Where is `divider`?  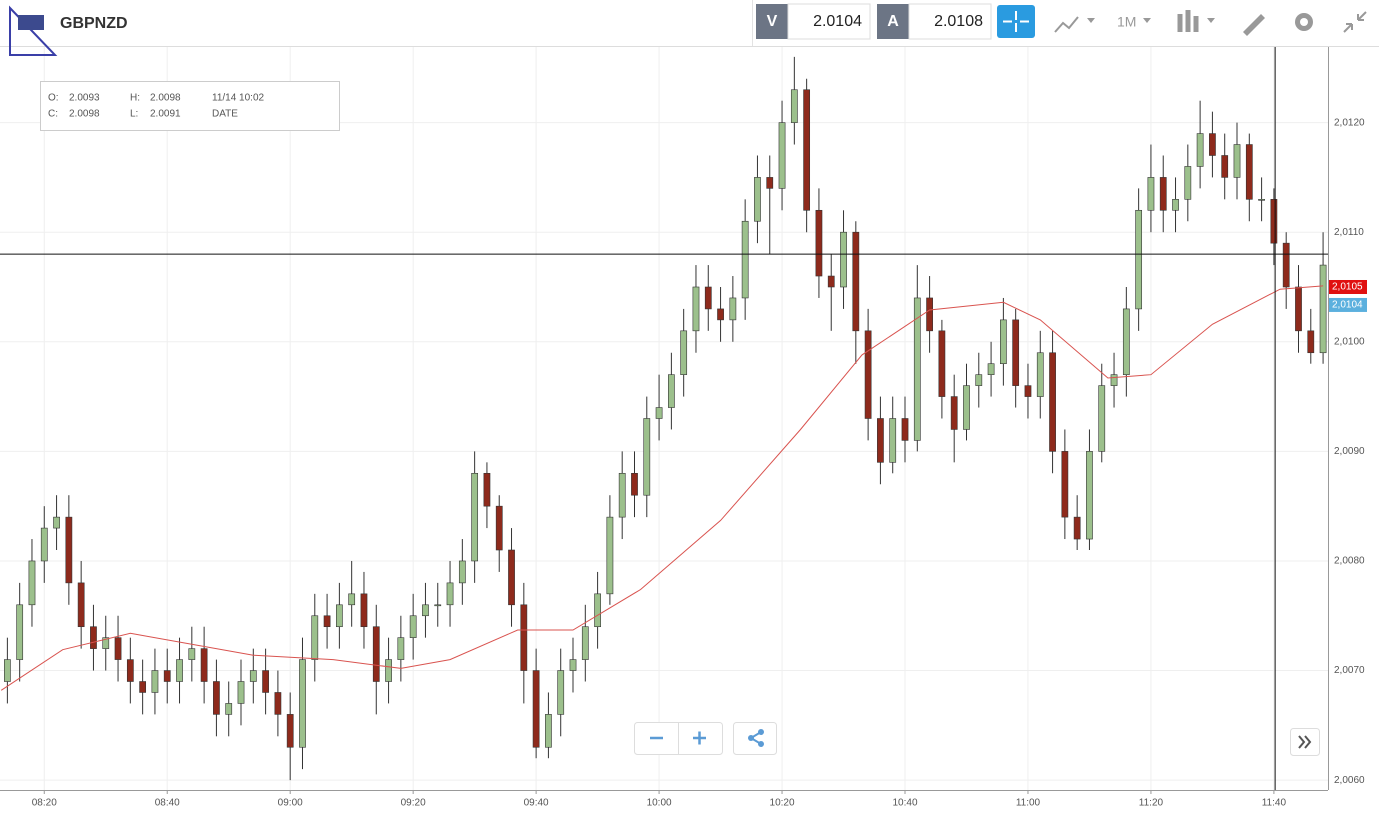 divider is located at coordinates (752, 23).